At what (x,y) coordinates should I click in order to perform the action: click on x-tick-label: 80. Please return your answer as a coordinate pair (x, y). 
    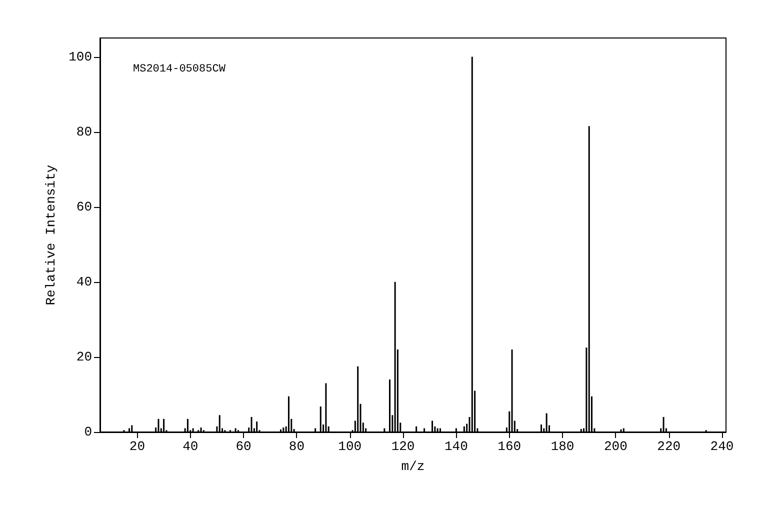
    Looking at the image, I should click on (296, 446).